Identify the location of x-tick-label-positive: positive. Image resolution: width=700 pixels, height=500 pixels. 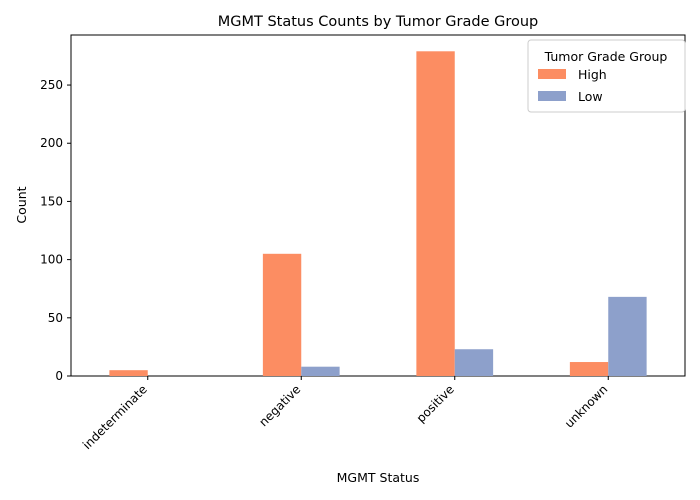
(435, 403).